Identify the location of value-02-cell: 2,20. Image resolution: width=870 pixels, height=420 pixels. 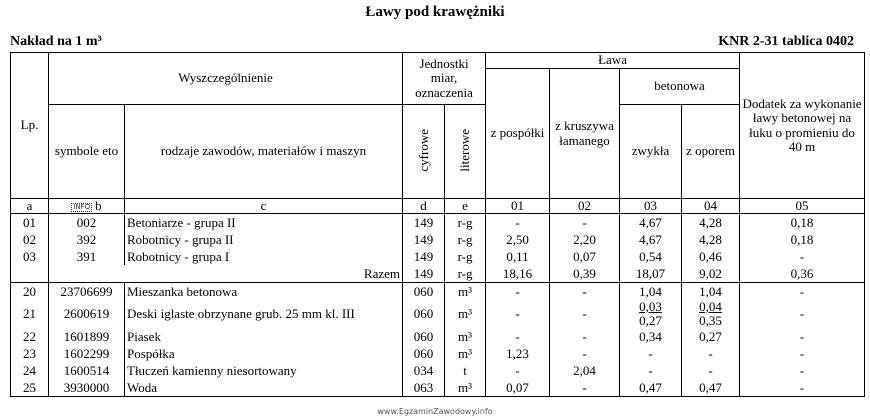
(585, 240).